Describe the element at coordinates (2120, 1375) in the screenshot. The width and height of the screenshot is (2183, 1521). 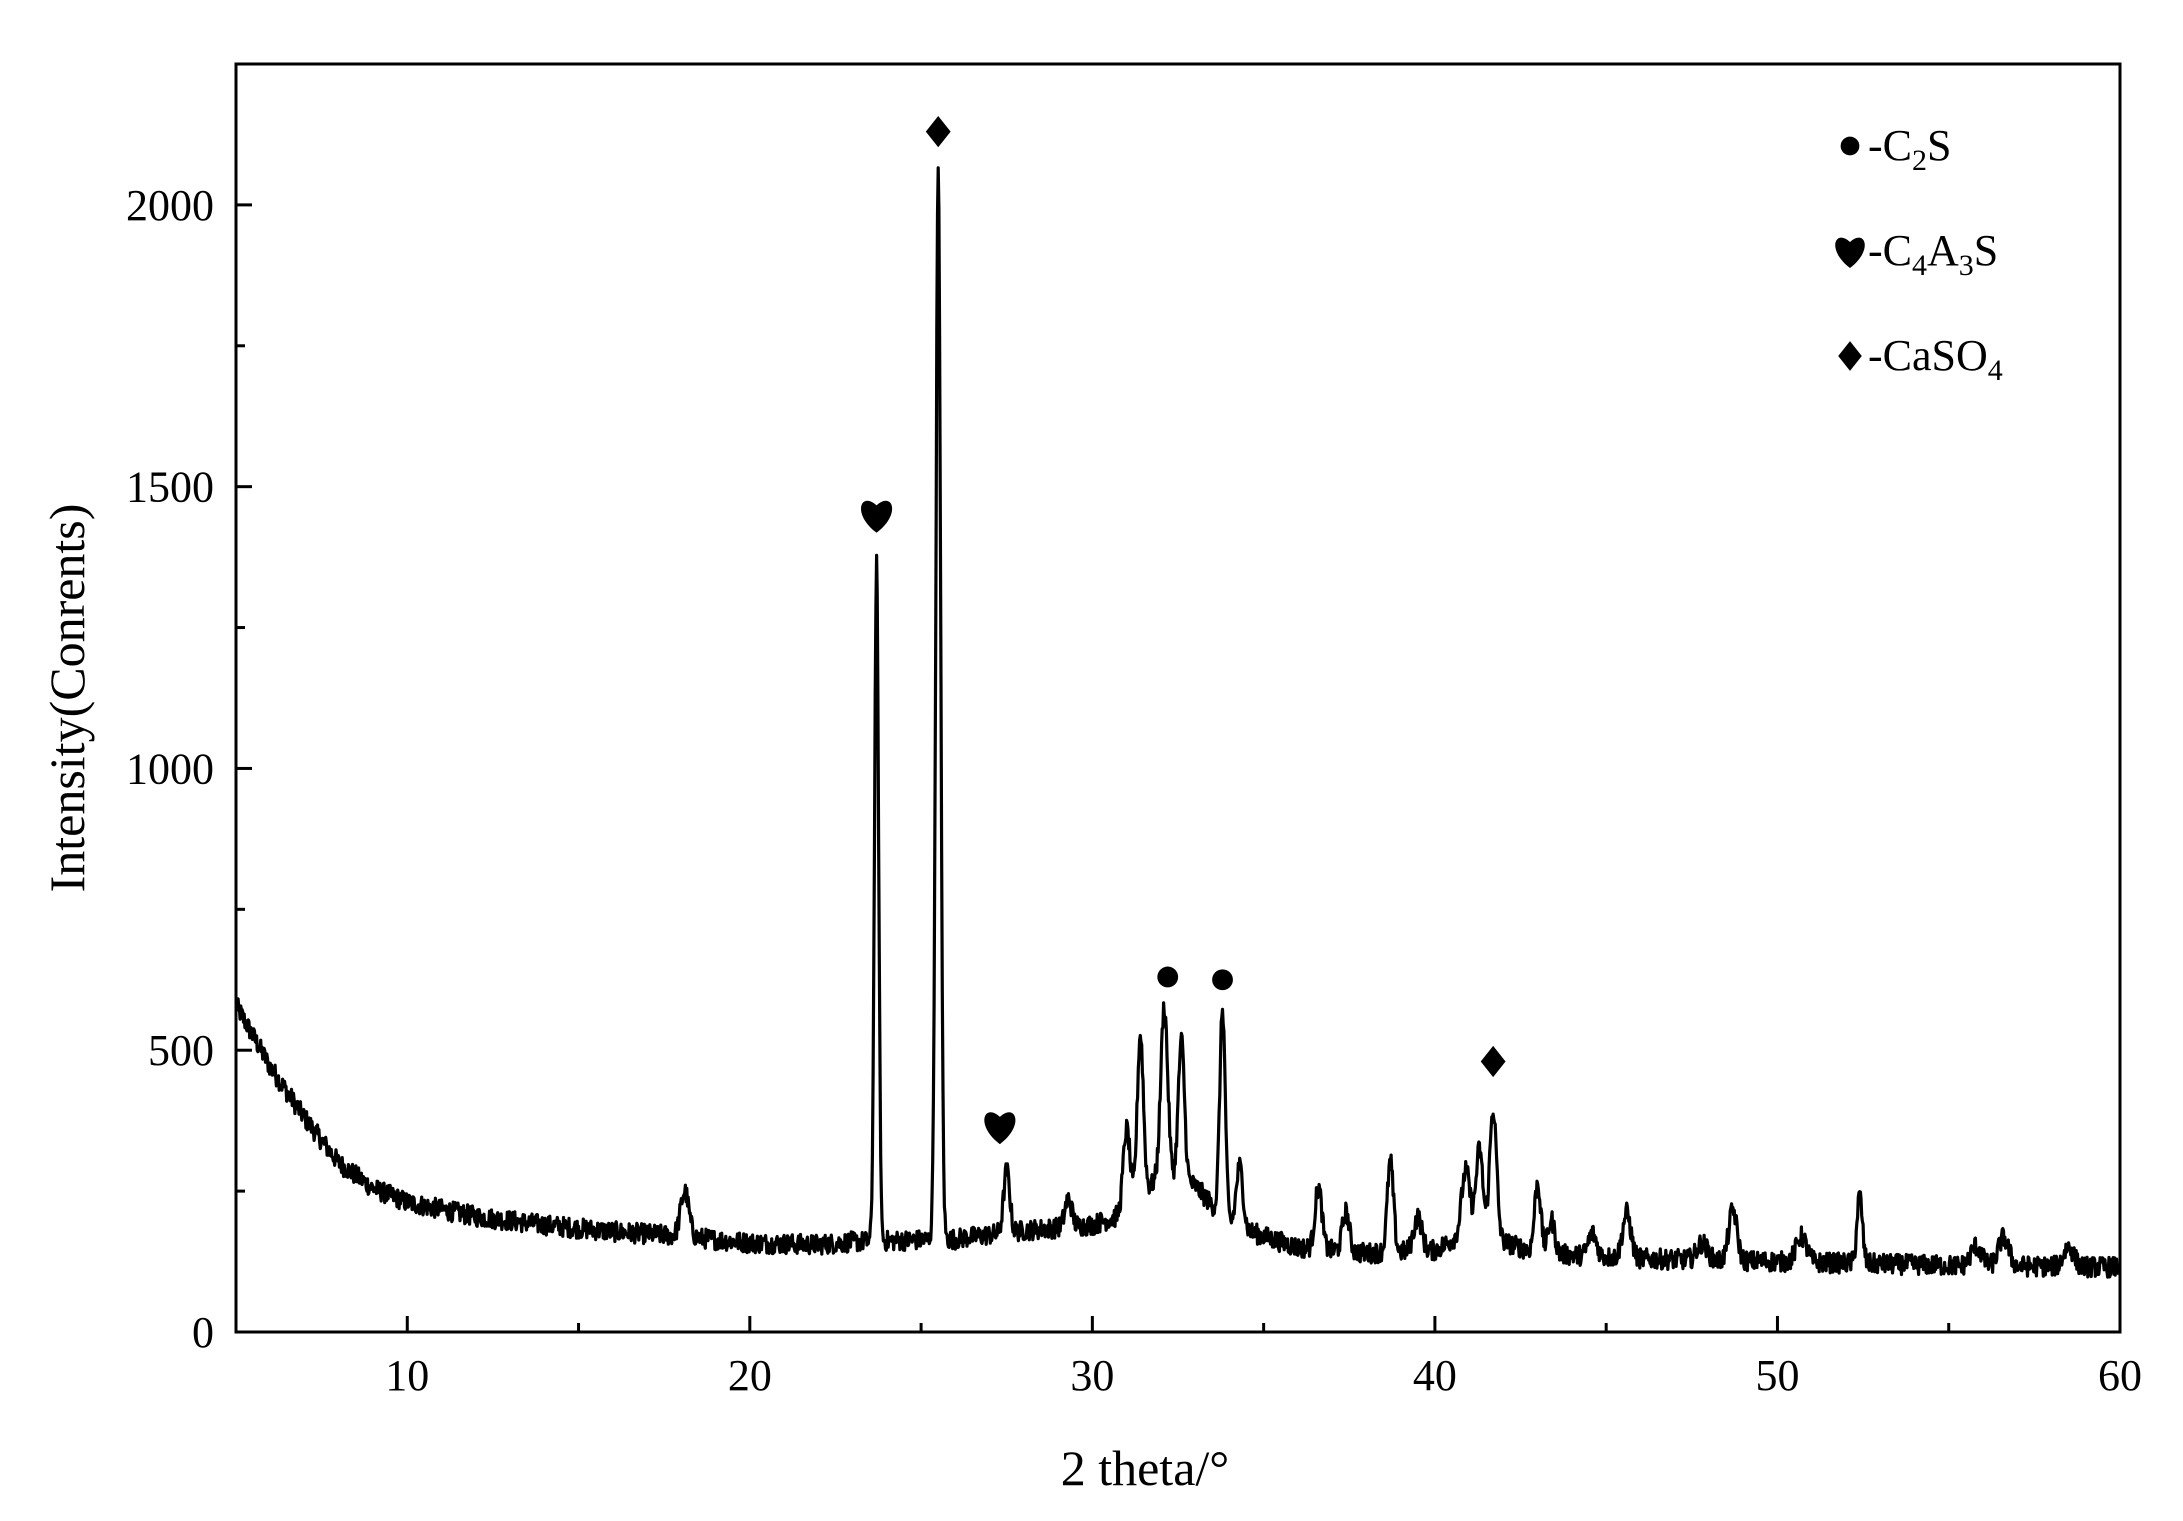
I see `x-tick-label: 60` at that location.